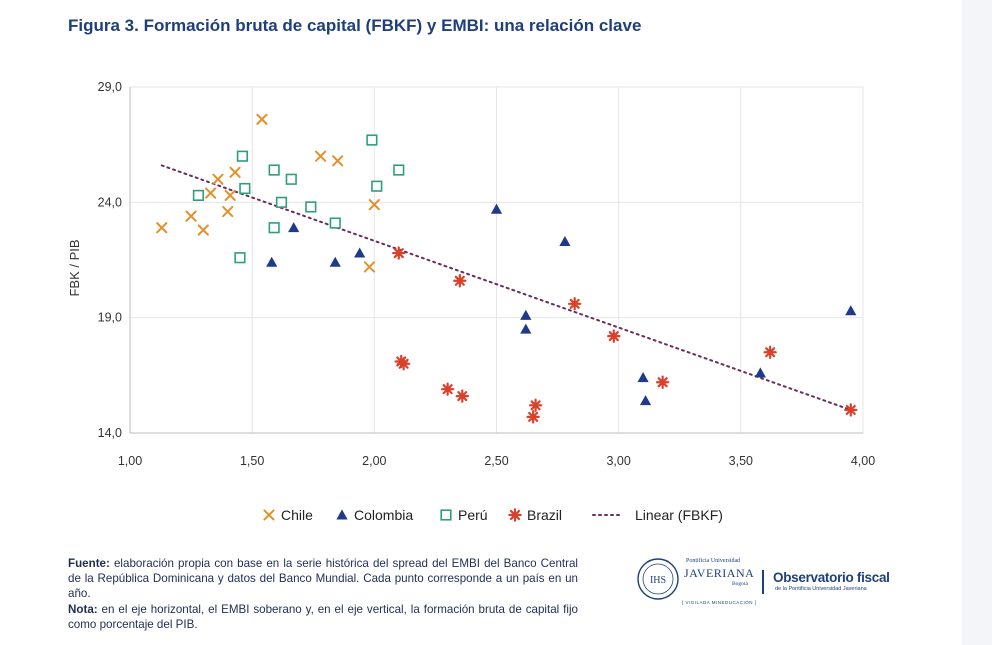 This screenshot has height=645, width=992. What do you see at coordinates (297, 515) in the screenshot?
I see `legend-label-chile: Chile` at bounding box center [297, 515].